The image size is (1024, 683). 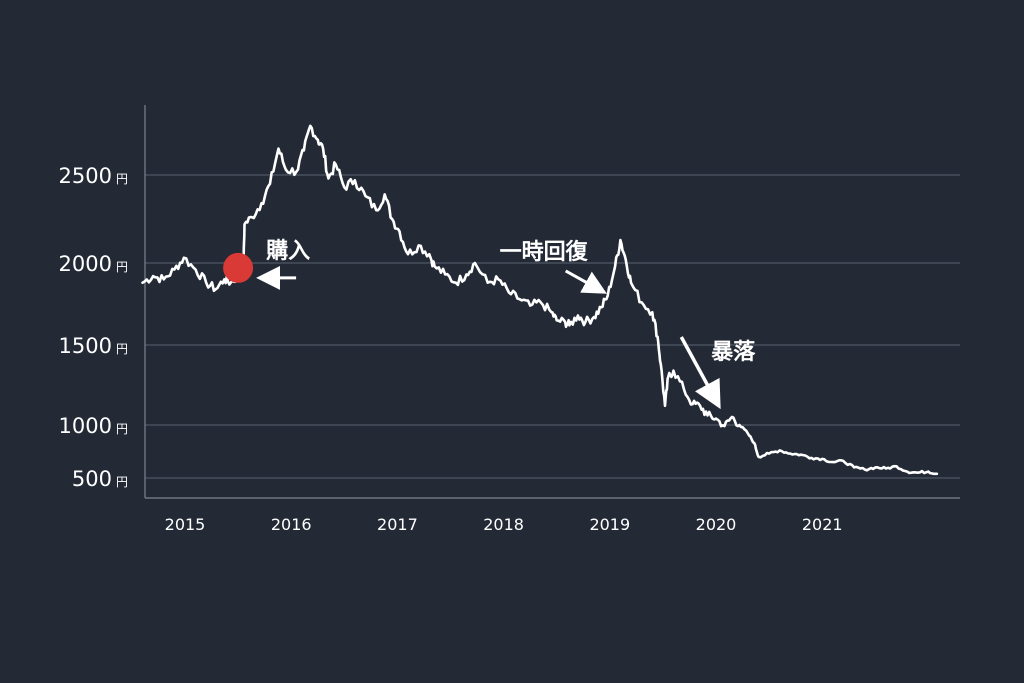 I want to click on x-tick-label-2020: 2020, so click(x=716, y=524).